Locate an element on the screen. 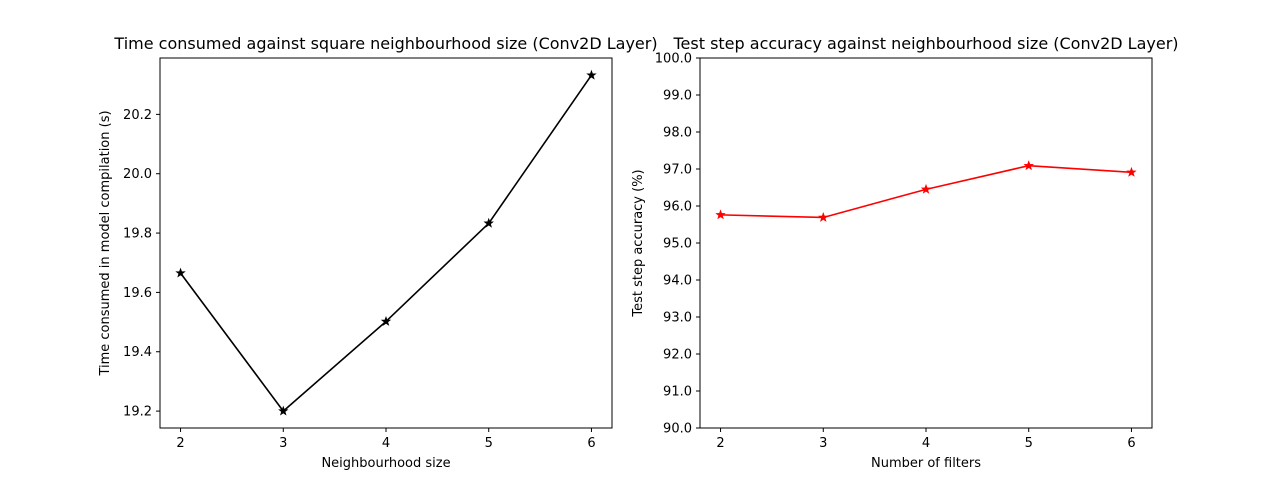  y-axis-label: Time consumed in model compilation (s) is located at coordinates (105, 243).